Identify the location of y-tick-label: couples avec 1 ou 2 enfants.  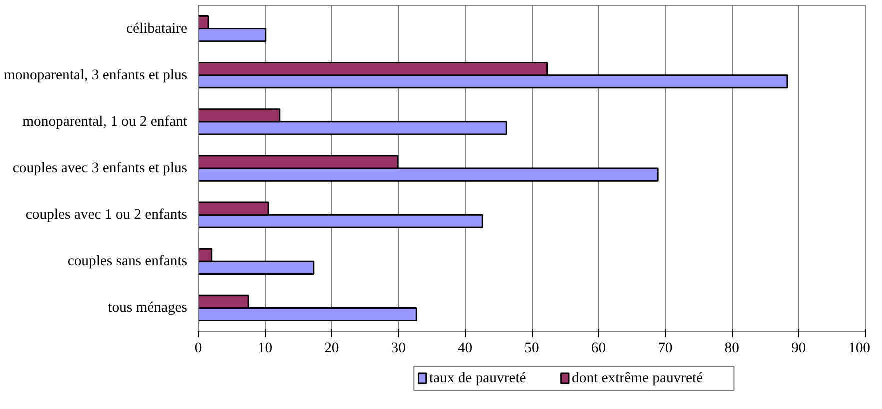
(107, 215).